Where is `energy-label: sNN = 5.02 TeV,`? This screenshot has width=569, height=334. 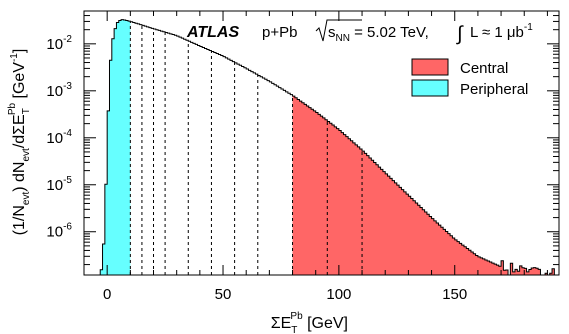 energy-label: sNN = 5.02 TeV, is located at coordinates (372, 31).